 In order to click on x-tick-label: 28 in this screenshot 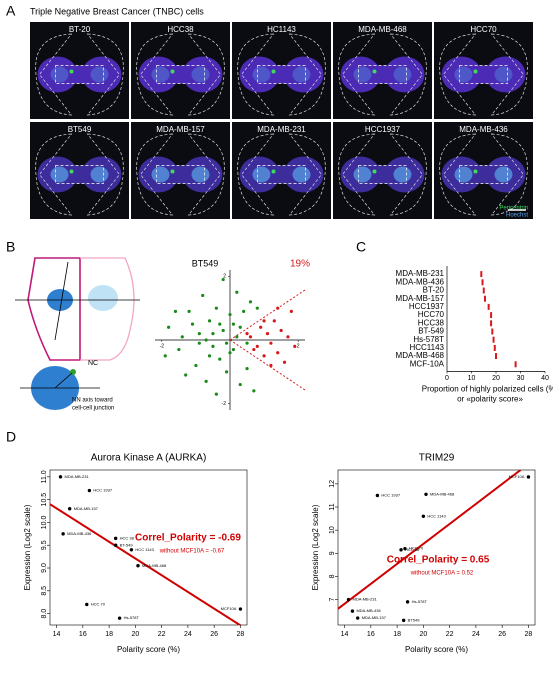, I will do `click(241, 634)`.